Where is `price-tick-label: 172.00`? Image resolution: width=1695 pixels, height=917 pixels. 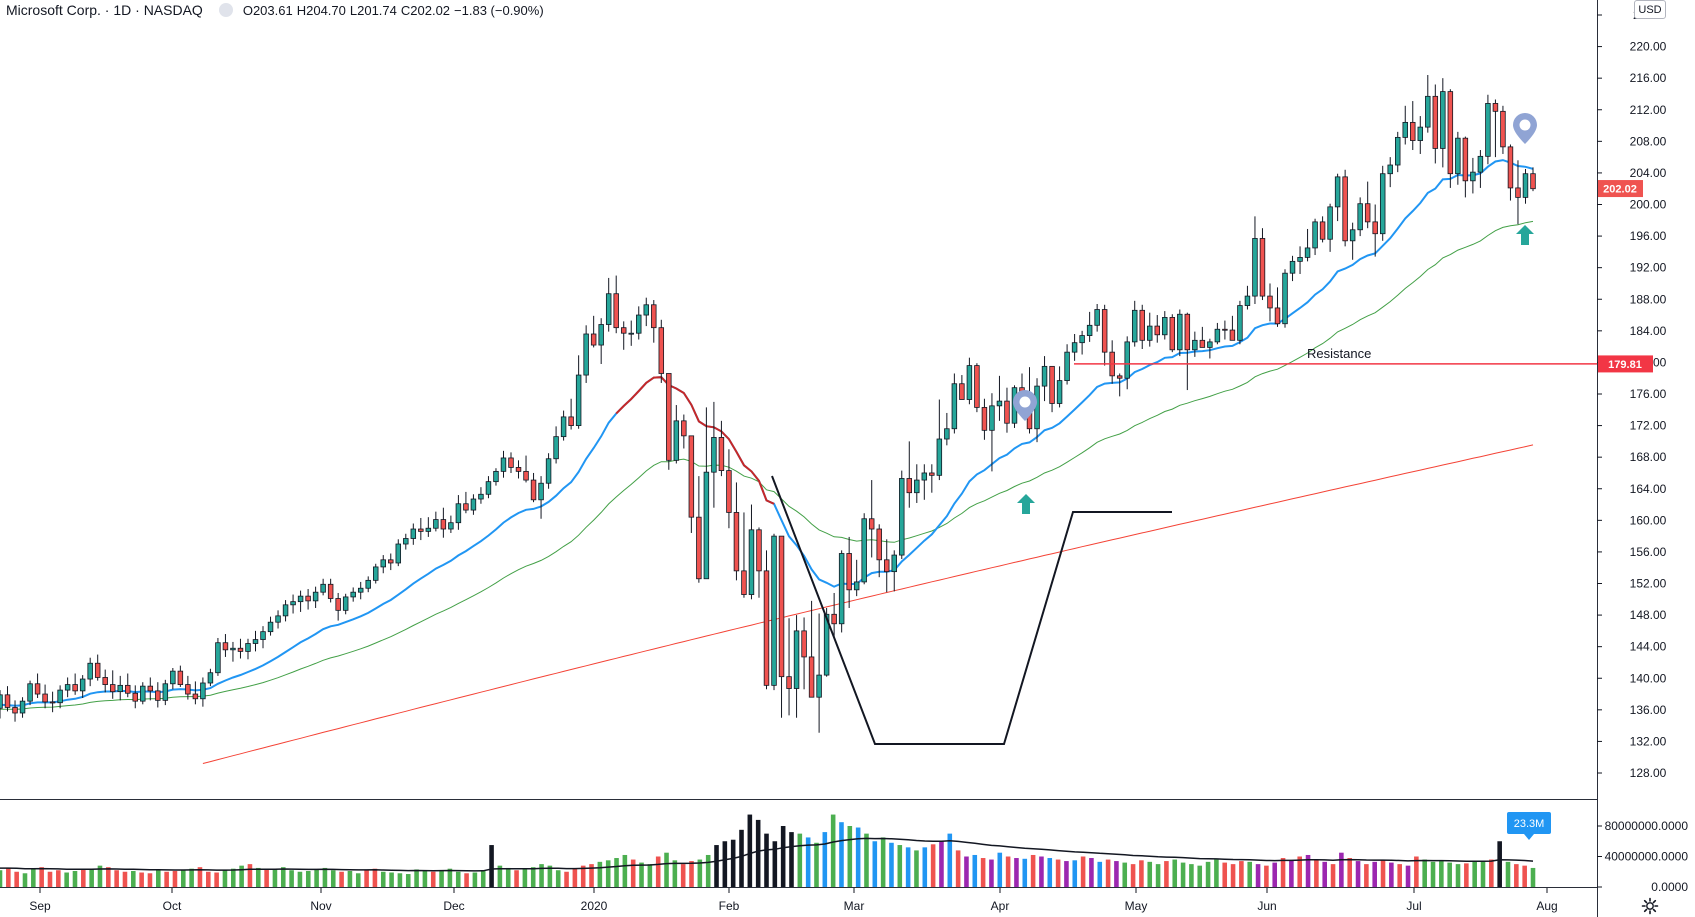
price-tick-label: 172.00 is located at coordinates (1648, 426).